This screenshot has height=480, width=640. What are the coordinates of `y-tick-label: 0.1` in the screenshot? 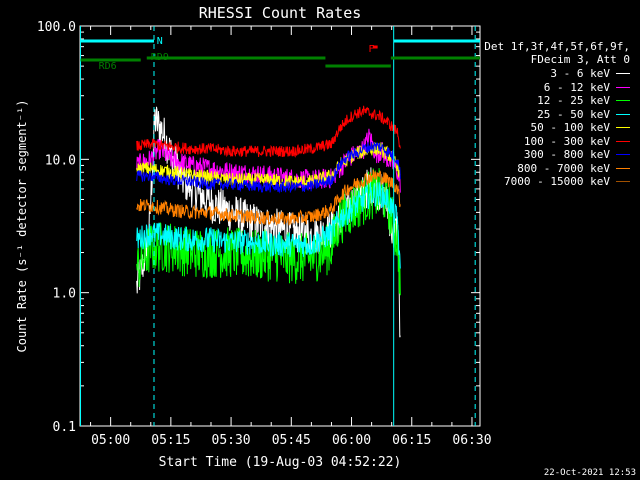 It's located at (64, 427).